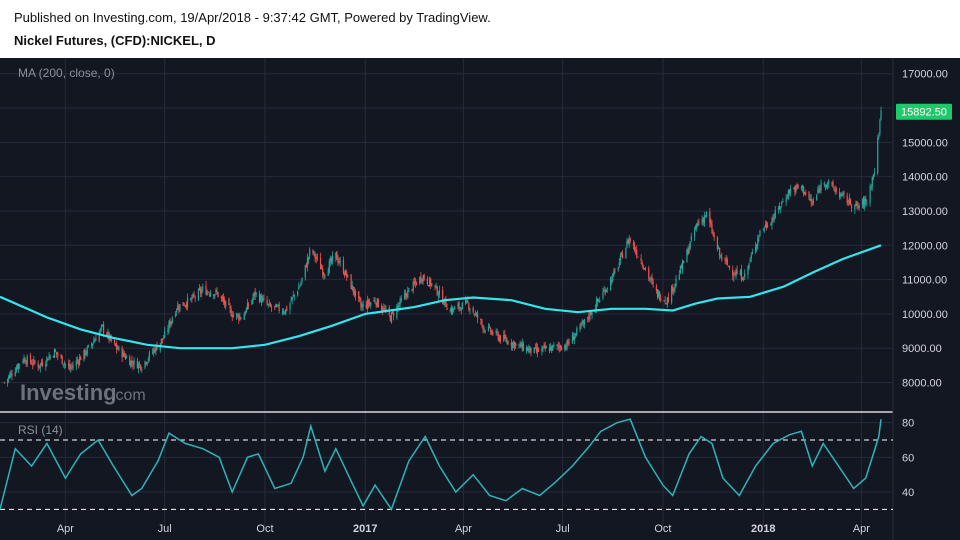 The image size is (960, 540). What do you see at coordinates (264, 529) in the screenshot?
I see `time-tick-label: Oct` at bounding box center [264, 529].